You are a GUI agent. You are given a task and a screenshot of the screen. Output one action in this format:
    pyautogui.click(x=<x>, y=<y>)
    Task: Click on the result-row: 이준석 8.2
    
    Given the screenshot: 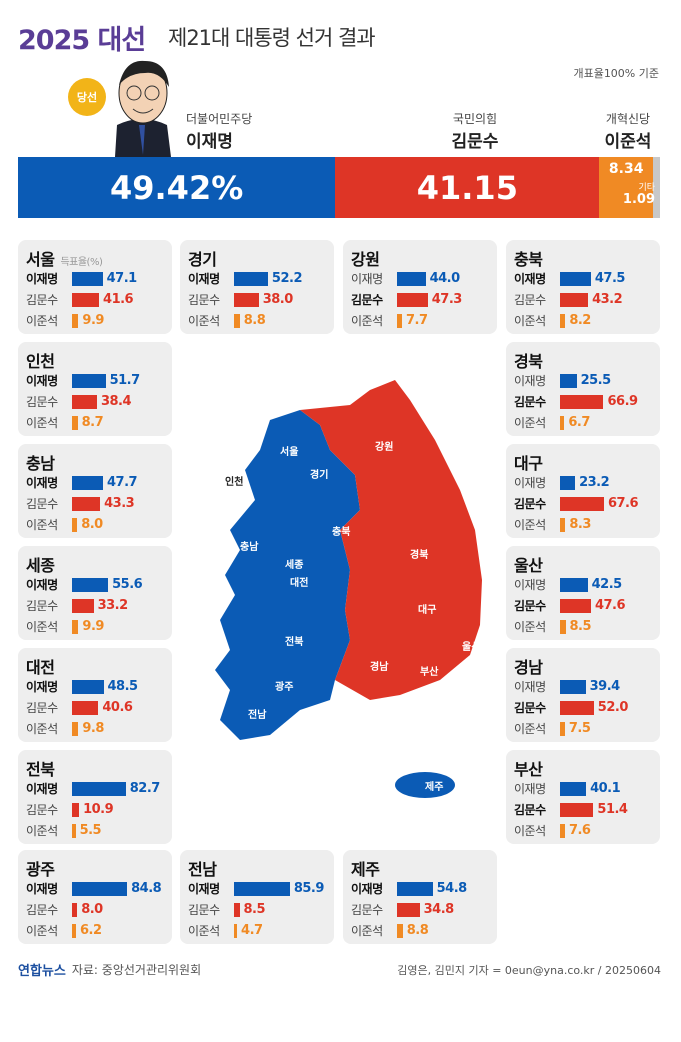 What is the action you would take?
    pyautogui.click(x=583, y=320)
    